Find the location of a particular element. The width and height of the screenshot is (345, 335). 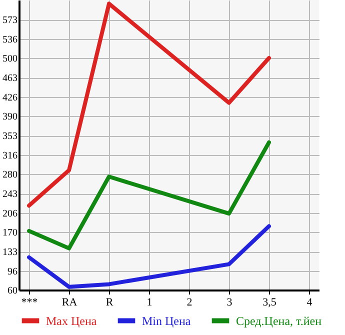

y-tick-label: 536 is located at coordinates (10, 40).